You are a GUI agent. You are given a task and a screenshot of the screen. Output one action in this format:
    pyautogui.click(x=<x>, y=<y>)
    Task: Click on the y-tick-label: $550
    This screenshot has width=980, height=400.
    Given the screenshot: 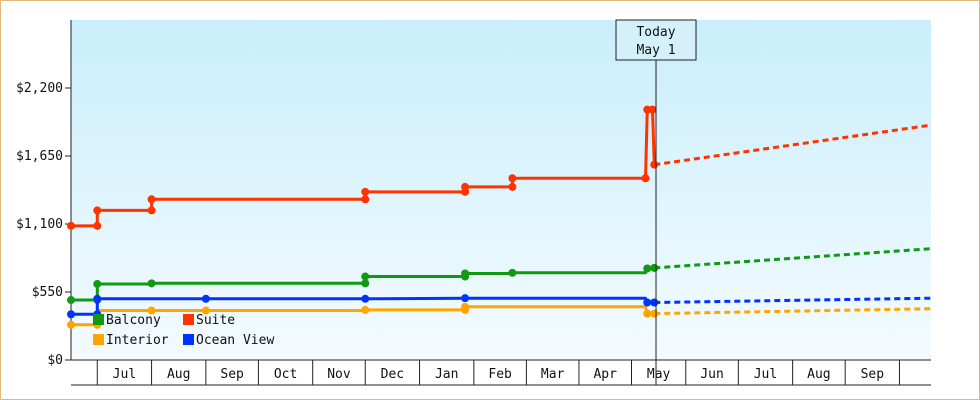 What is the action you would take?
    pyautogui.click(x=47, y=292)
    